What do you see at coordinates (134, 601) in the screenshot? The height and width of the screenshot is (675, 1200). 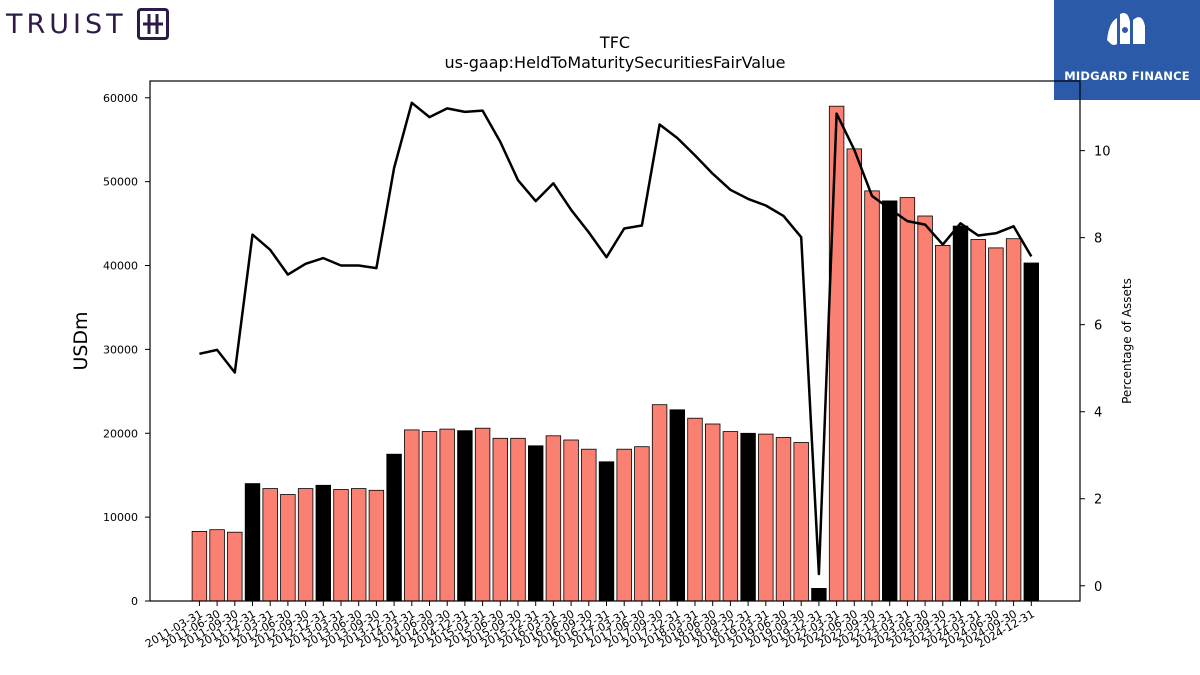 I see `y-tick-label: 0` at bounding box center [134, 601].